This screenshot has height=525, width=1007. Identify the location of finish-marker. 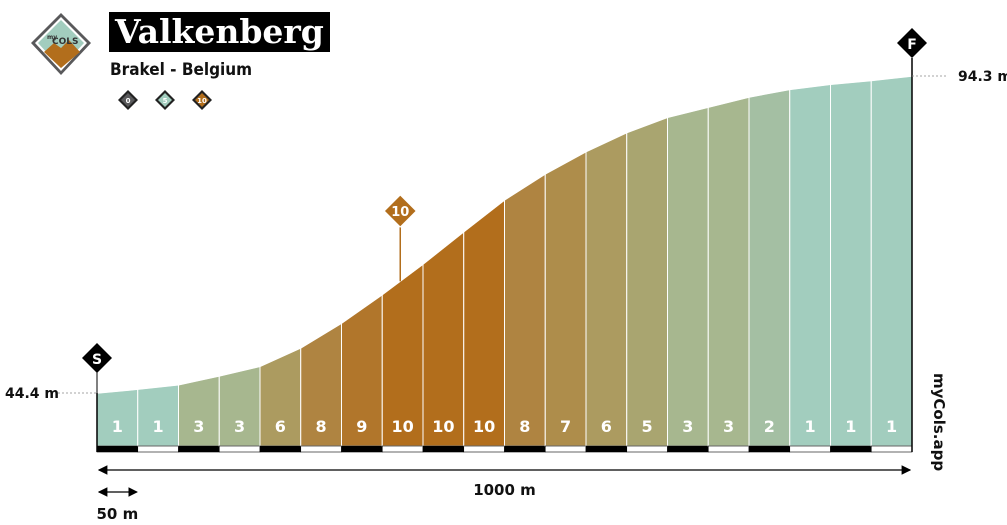
(912, 43).